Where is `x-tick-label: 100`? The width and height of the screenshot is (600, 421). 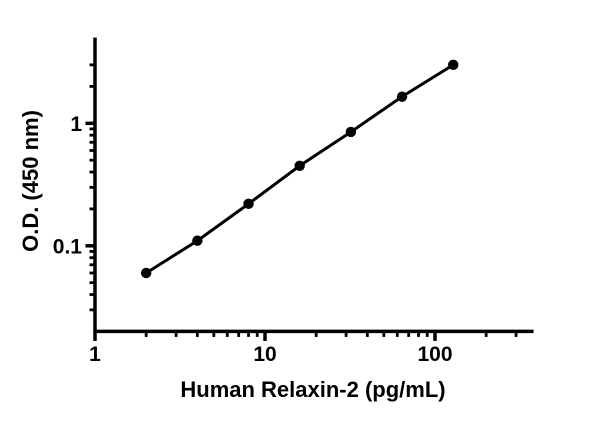
x-tick-label: 100 is located at coordinates (434, 354).